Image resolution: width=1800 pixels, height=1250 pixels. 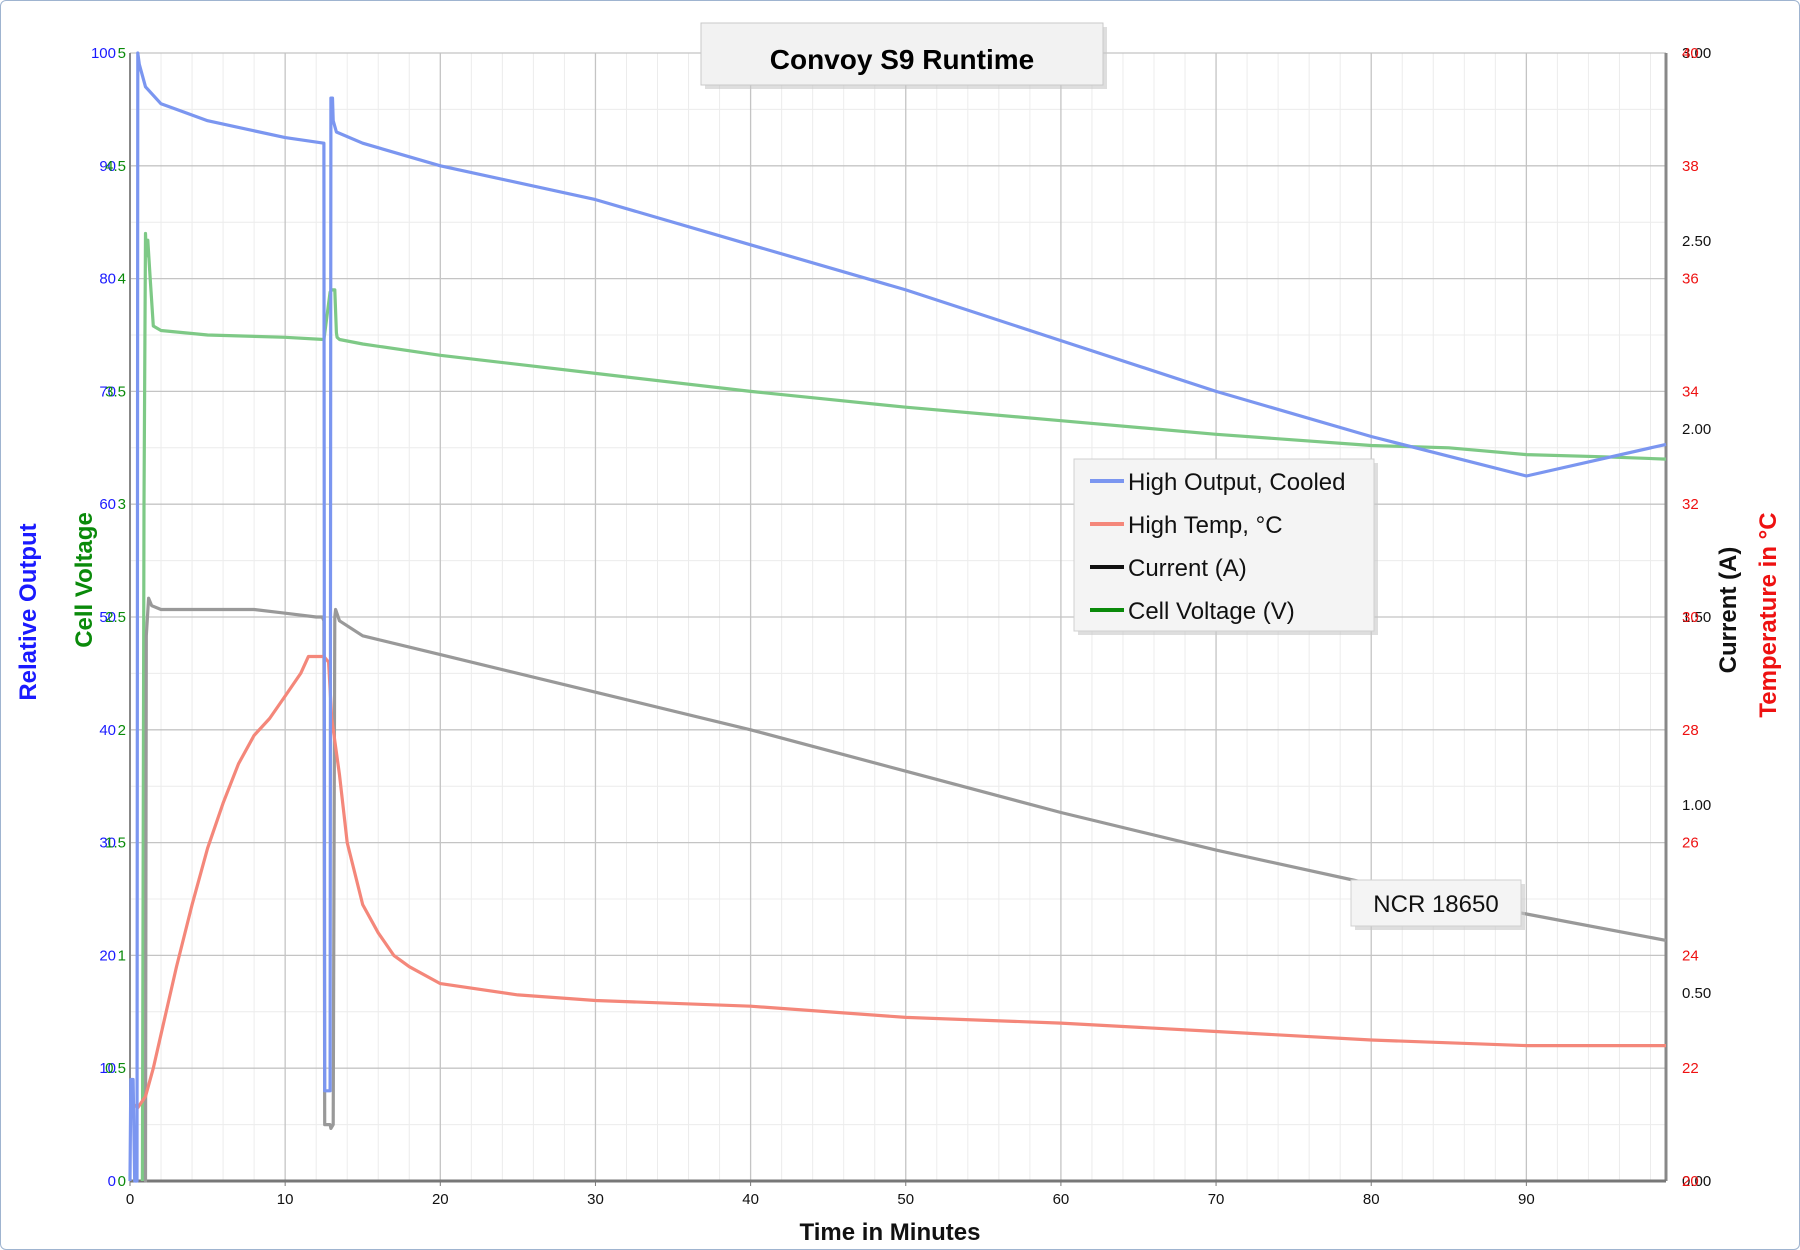 What do you see at coordinates (1371, 1199) in the screenshot?
I see `x-tick-label: 80` at bounding box center [1371, 1199].